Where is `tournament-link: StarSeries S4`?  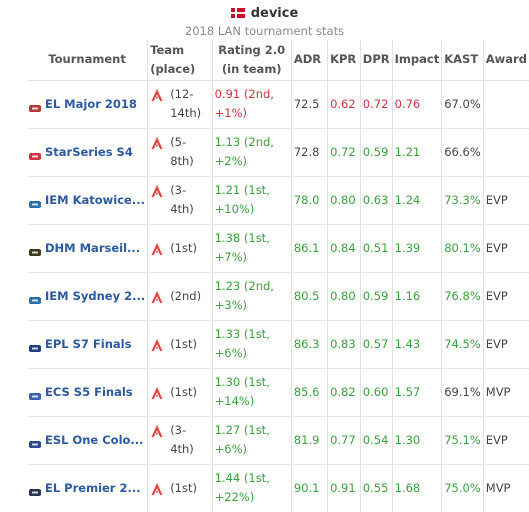 tournament-link: StarSeries S4 is located at coordinates (89, 151).